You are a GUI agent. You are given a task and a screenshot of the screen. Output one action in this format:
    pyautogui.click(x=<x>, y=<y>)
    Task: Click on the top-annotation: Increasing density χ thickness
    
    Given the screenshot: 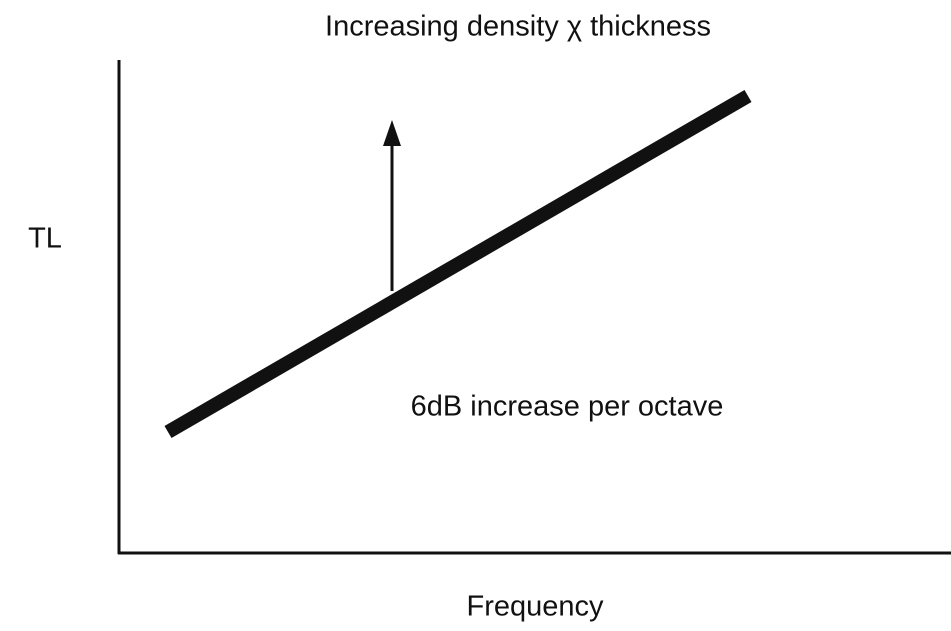 What is the action you would take?
    pyautogui.click(x=518, y=27)
    